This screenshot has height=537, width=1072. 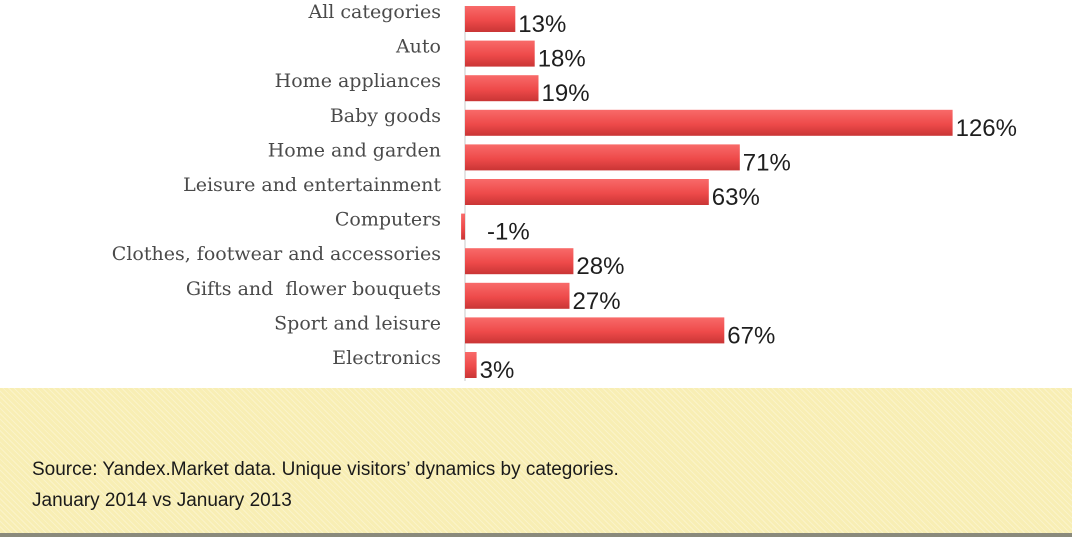 I want to click on value-label-7: 28%, so click(x=600, y=266).